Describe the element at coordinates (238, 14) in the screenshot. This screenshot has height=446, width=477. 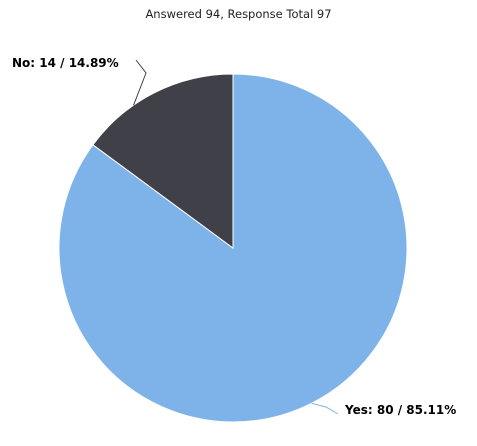
I see `chart-title: Answered 94, Response Total 97` at that location.